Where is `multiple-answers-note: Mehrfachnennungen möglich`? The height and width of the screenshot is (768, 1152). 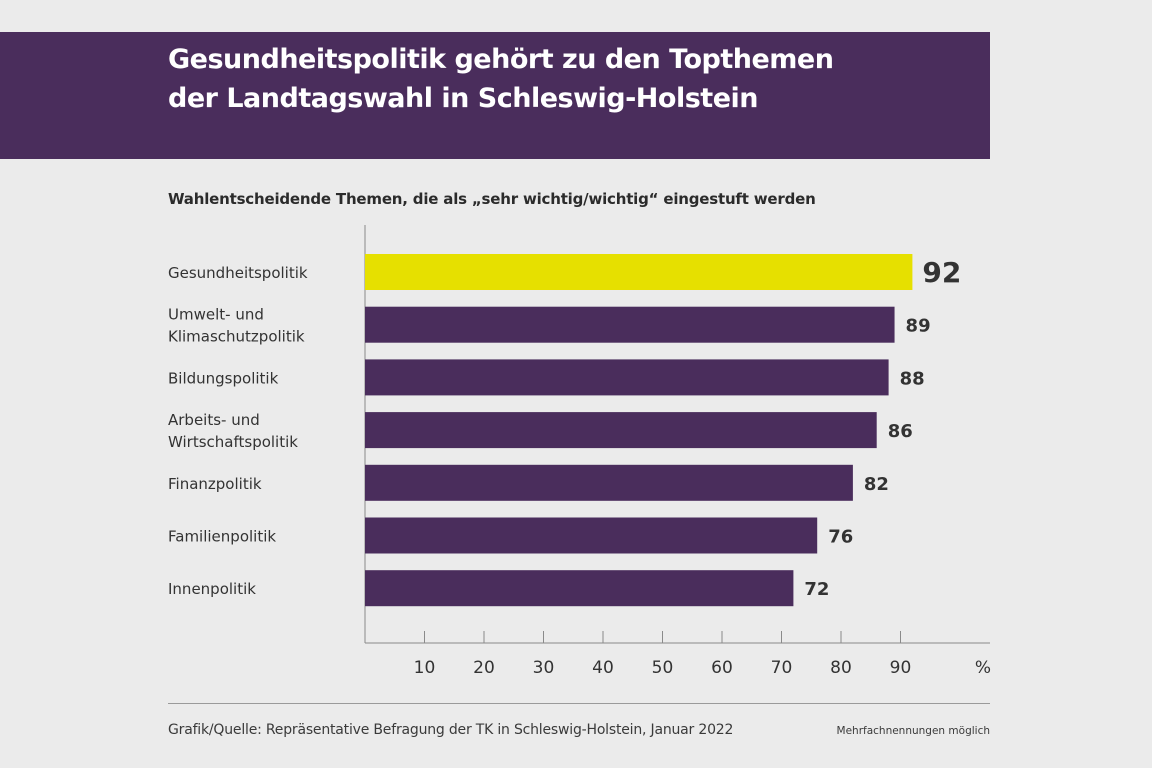
multiple-answers-note: Mehrfachnennungen möglich is located at coordinates (913, 731).